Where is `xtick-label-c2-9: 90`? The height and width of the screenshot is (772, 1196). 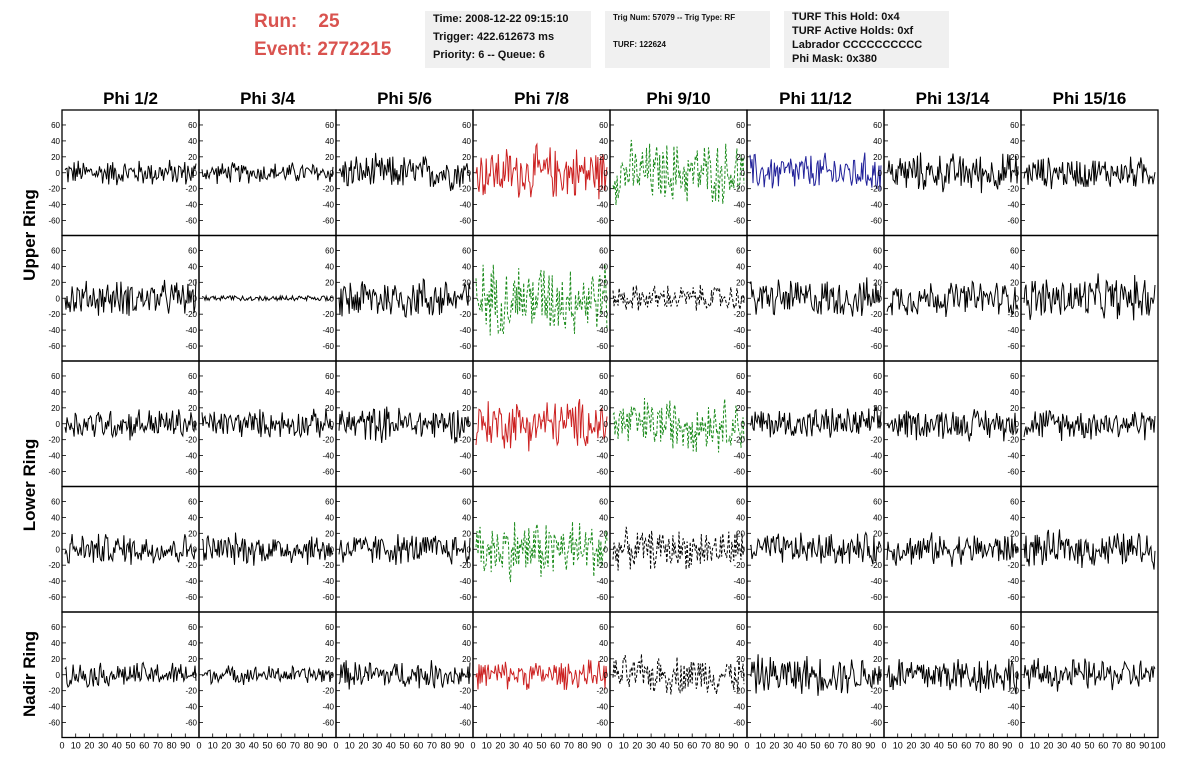 xtick-label-c2-9: 90 is located at coordinates (459, 746).